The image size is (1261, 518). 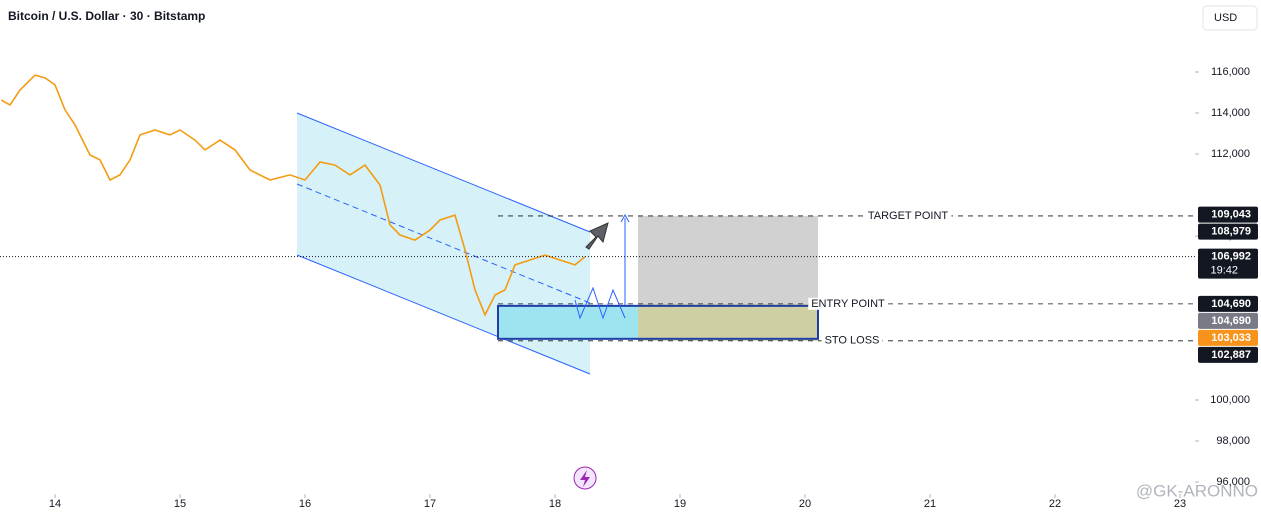 What do you see at coordinates (846, 278) in the screenshot?
I see `levels: TARGET POINT ENTRY POINT STO LOSS` at bounding box center [846, 278].